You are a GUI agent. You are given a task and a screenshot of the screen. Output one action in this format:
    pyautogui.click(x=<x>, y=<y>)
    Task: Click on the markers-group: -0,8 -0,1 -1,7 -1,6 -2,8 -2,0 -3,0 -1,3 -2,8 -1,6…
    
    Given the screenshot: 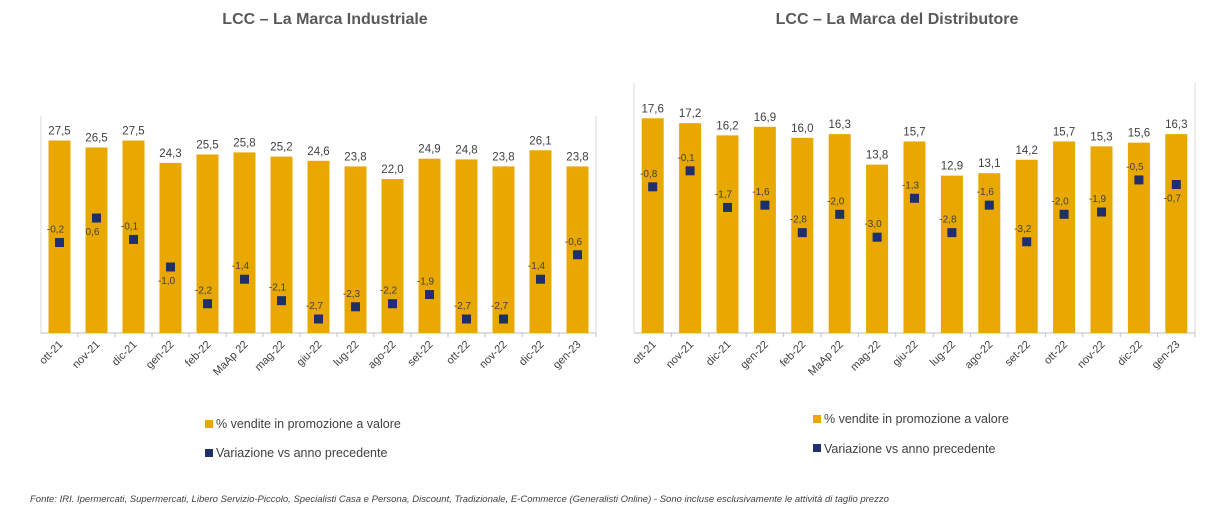 What is the action you would take?
    pyautogui.click(x=910, y=200)
    